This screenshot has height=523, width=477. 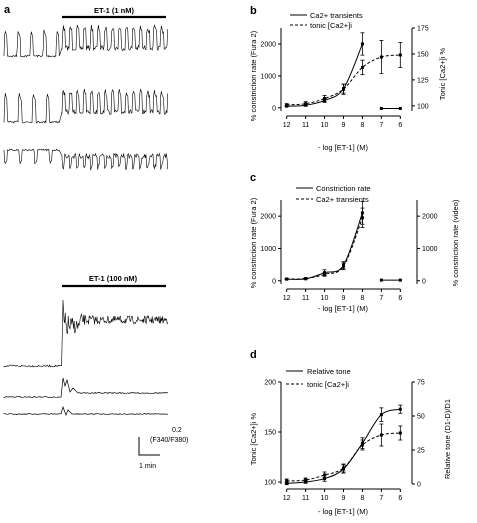 What do you see at coordinates (336, 15) in the screenshot?
I see `legend-b-item-1: Ca2+ transients` at bounding box center [336, 15].